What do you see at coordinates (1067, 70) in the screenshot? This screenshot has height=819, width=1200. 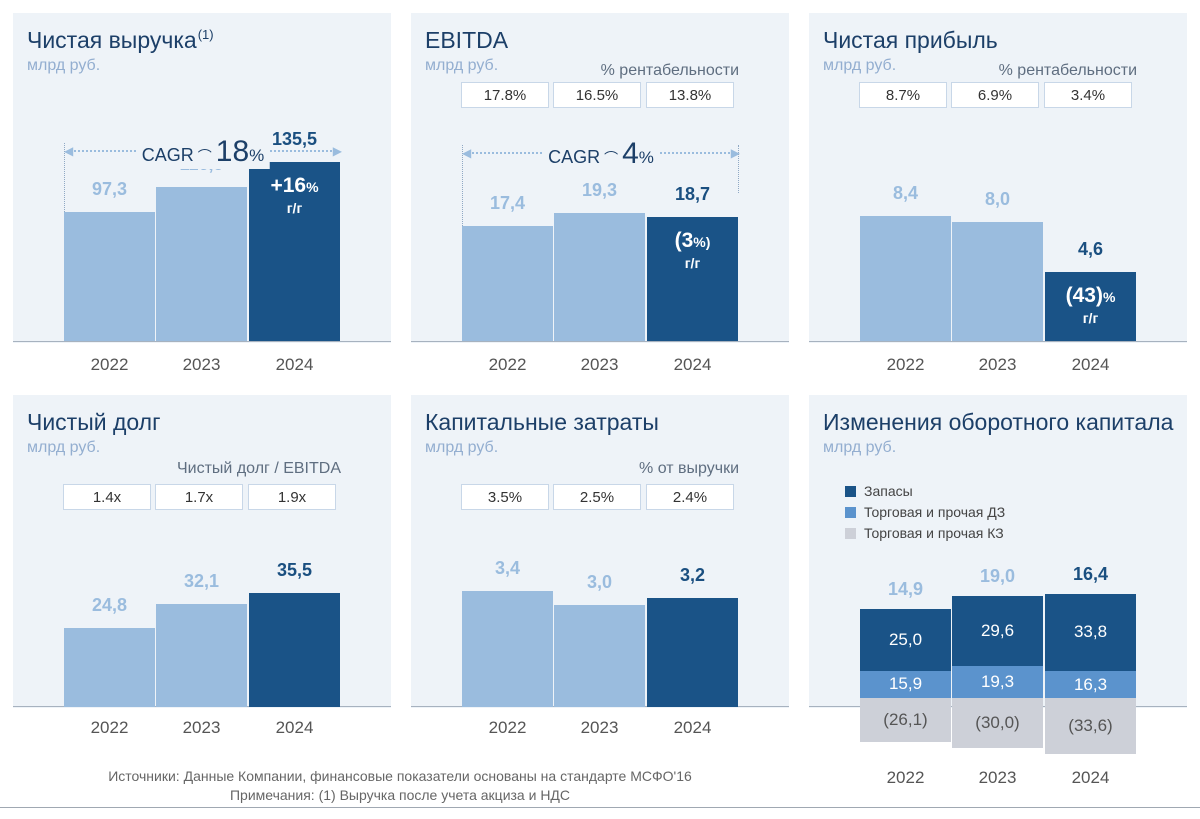 I see `net-profit-ratio-label: % рентабельности` at bounding box center [1067, 70].